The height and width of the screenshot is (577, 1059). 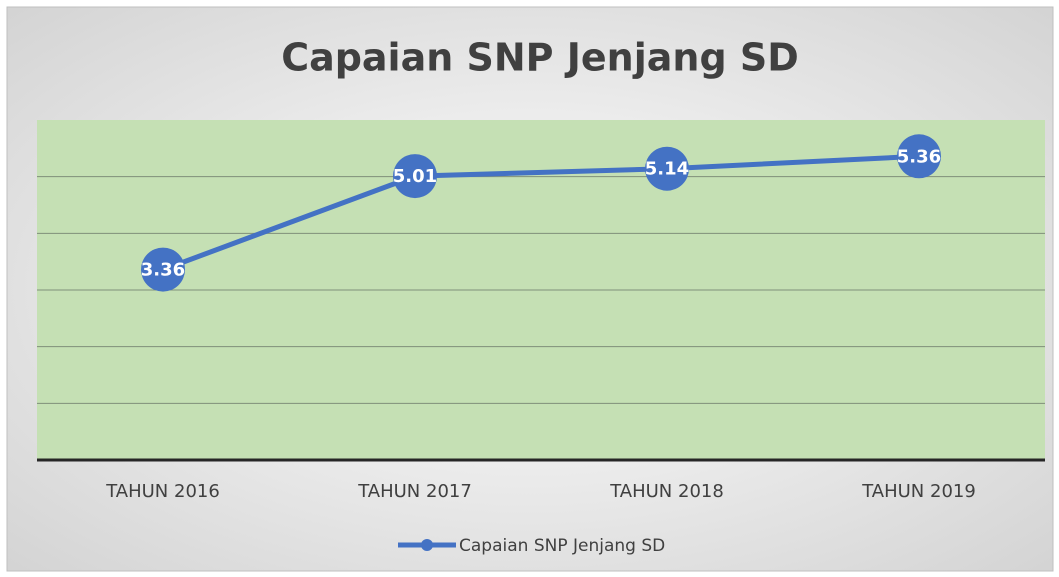 What do you see at coordinates (541, 212) in the screenshot?
I see `series-line` at bounding box center [541, 212].